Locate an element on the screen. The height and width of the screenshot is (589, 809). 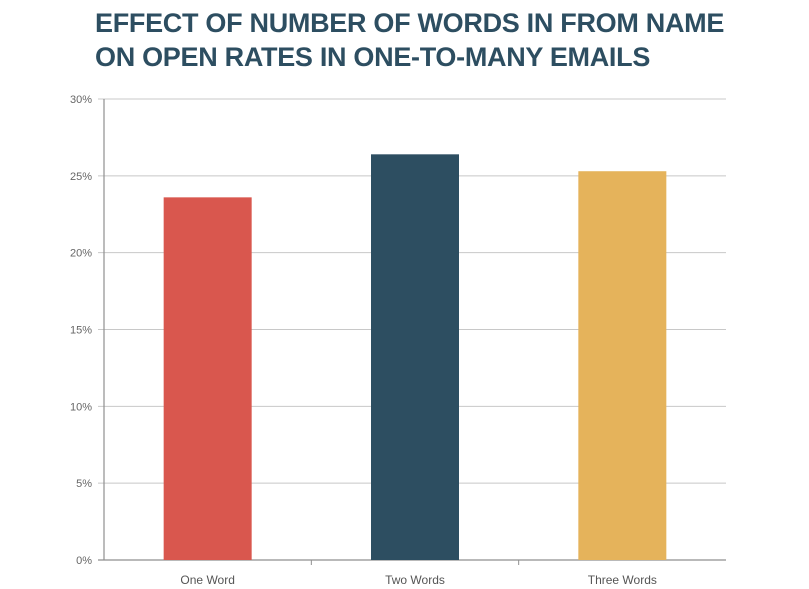
bar-one-word is located at coordinates (207, 378).